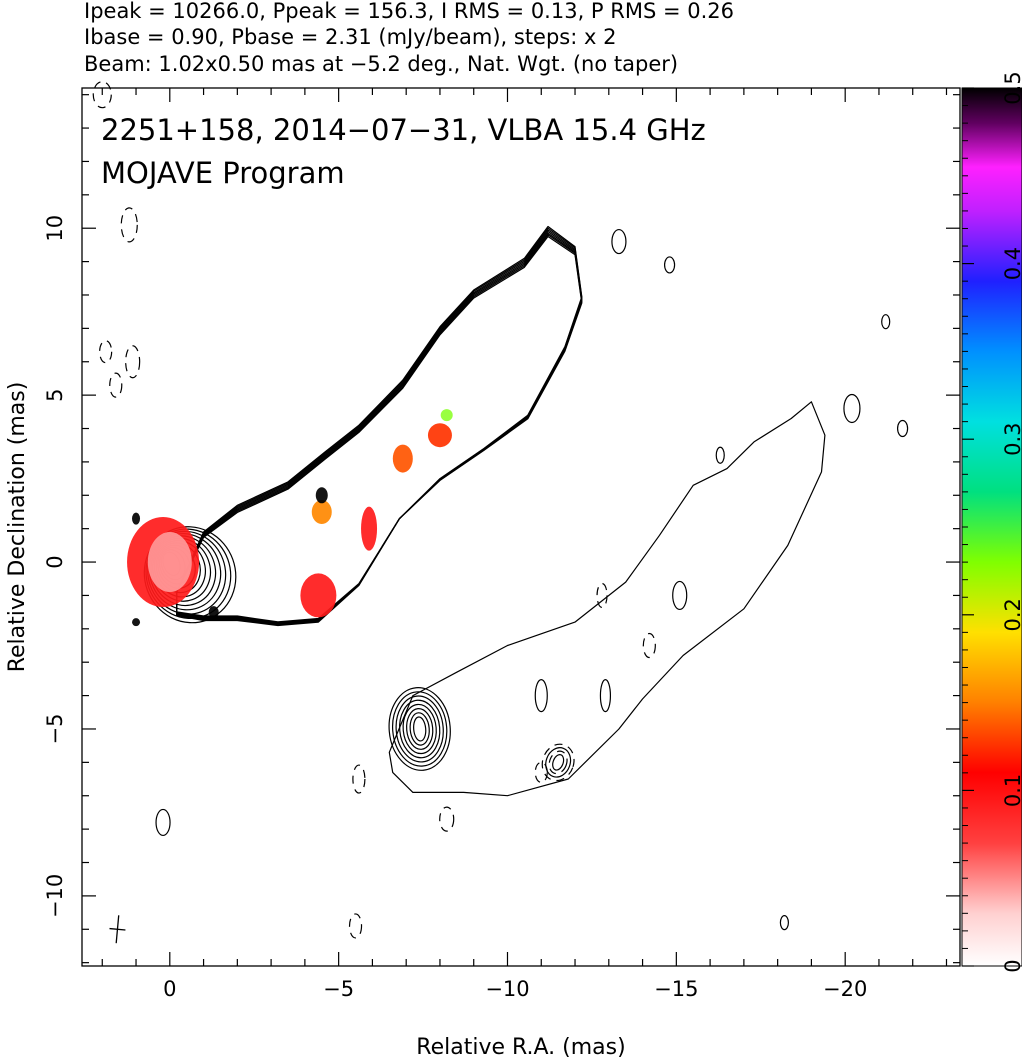  Describe the element at coordinates (55, 561) in the screenshot. I see `y-tick-label: 0` at that location.